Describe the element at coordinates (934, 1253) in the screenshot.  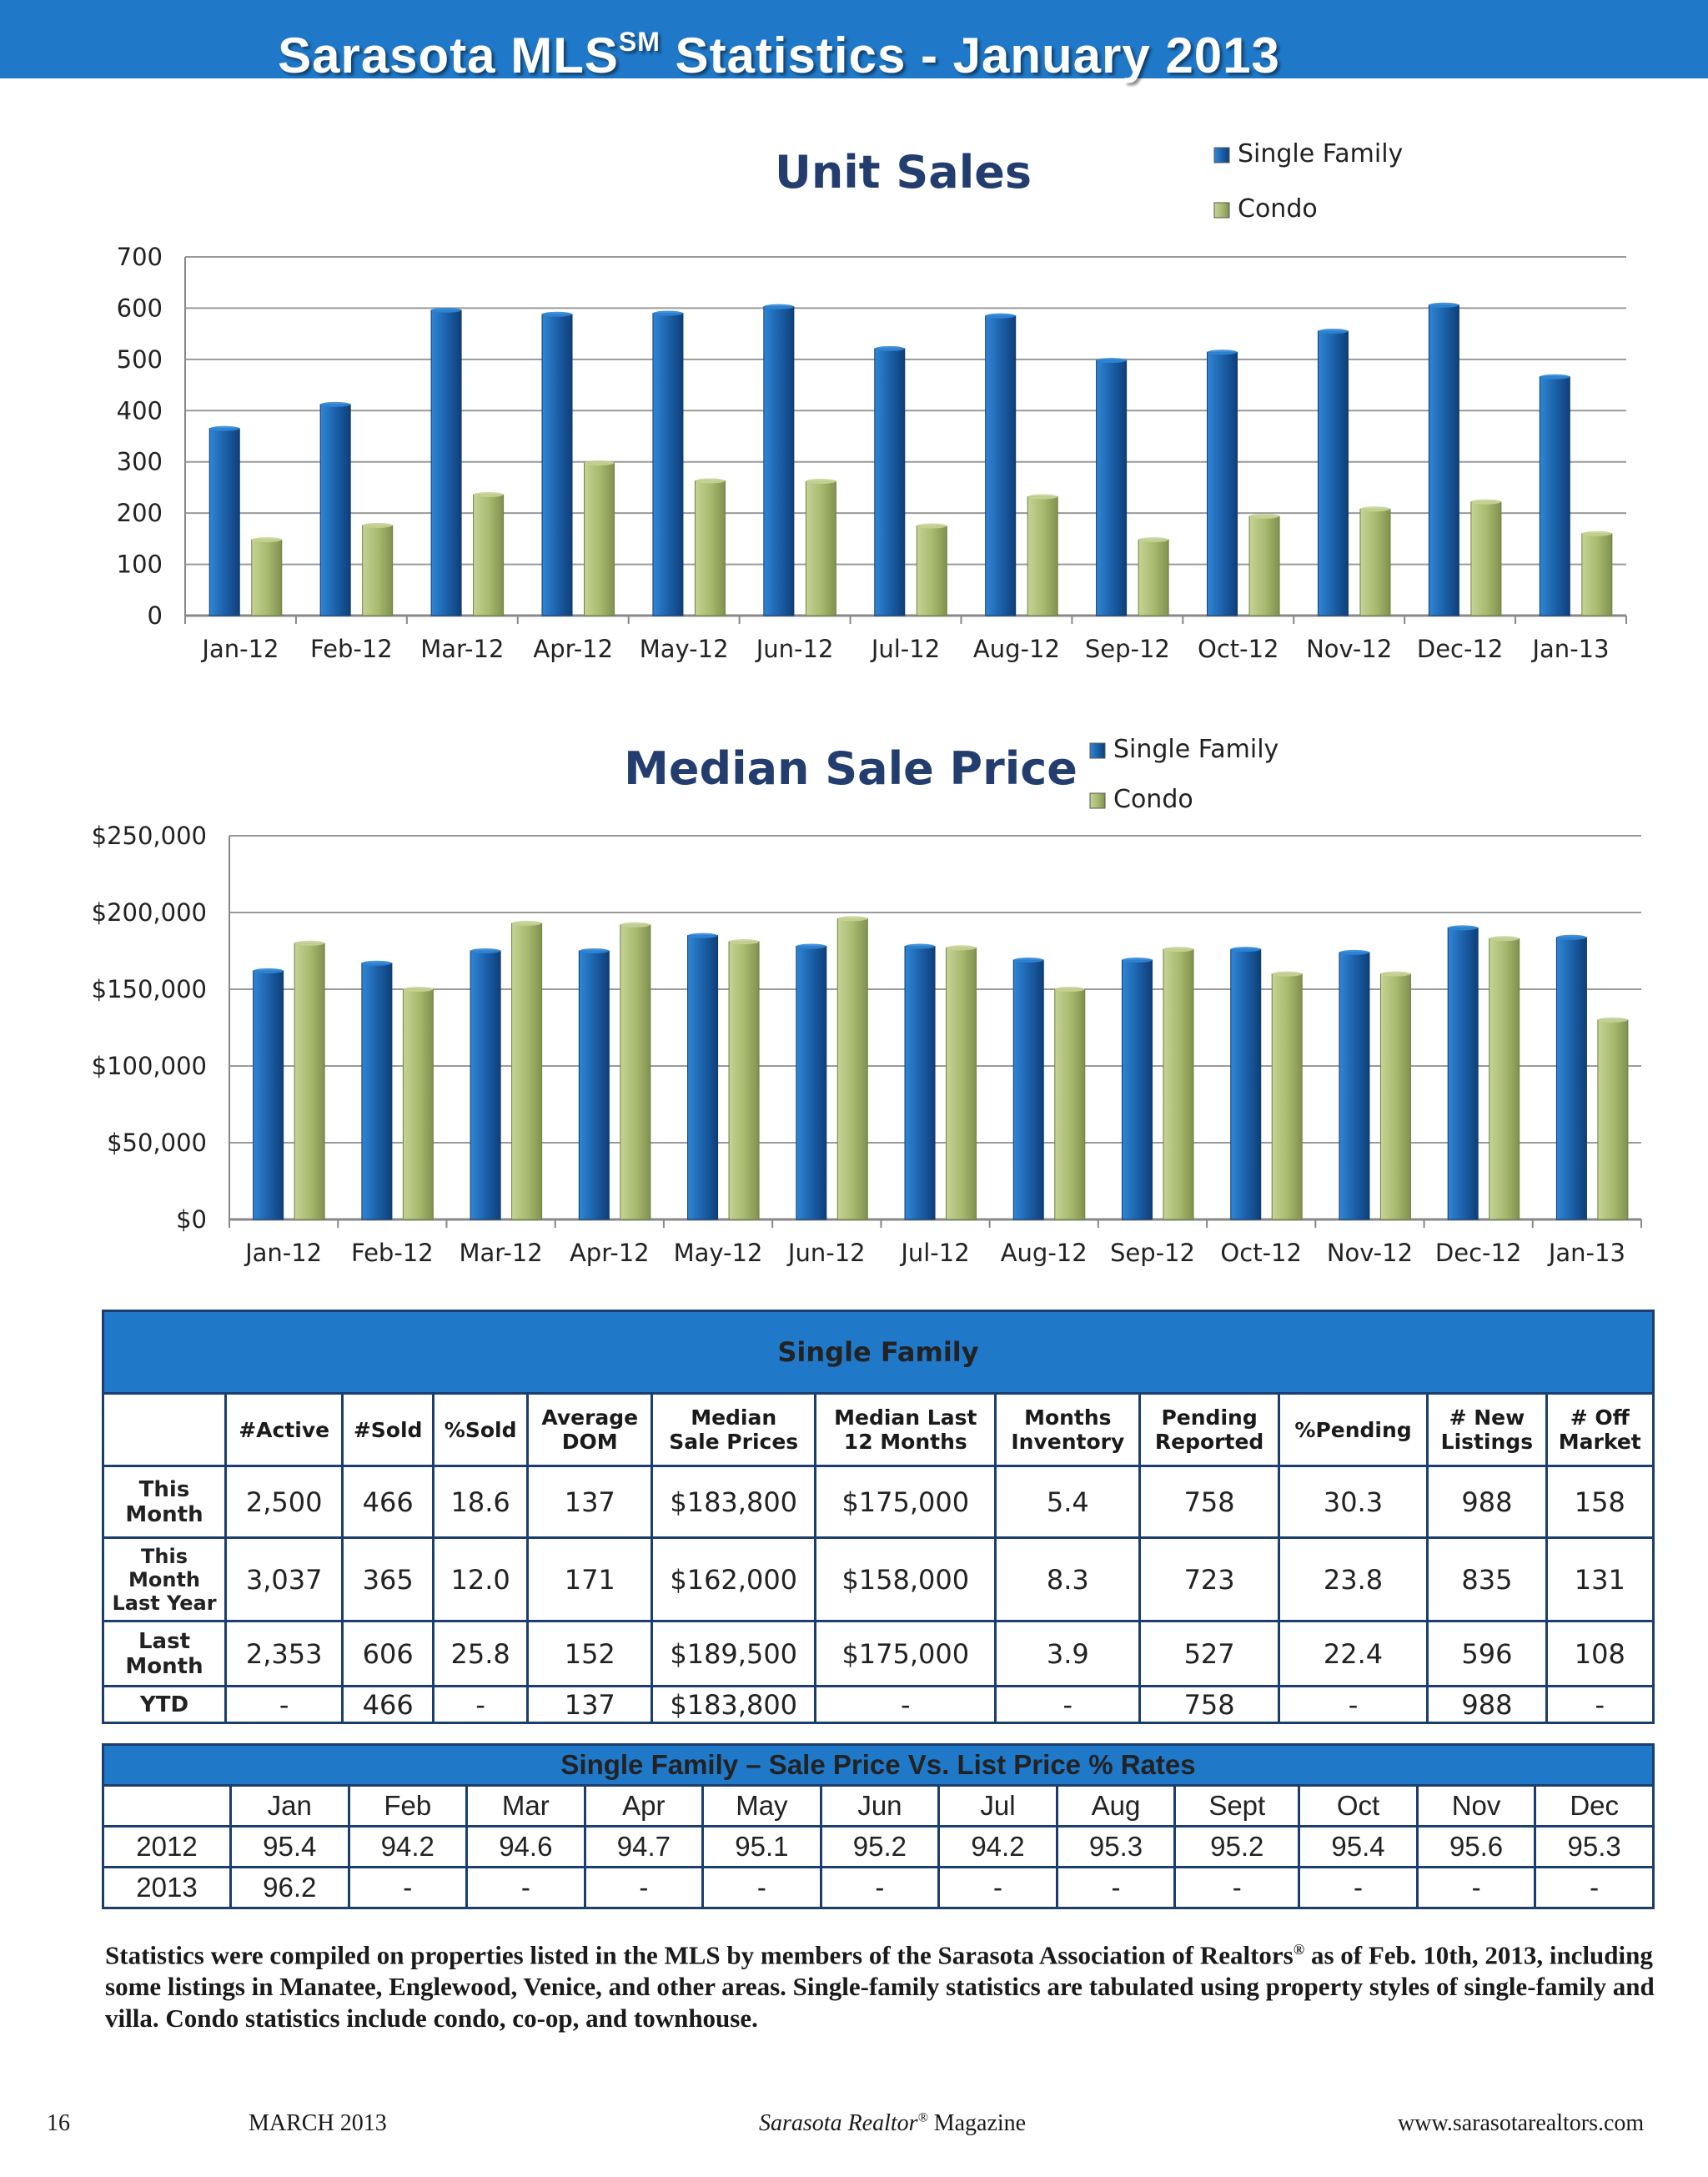
I see `x-tick-label: Jul-12` at that location.